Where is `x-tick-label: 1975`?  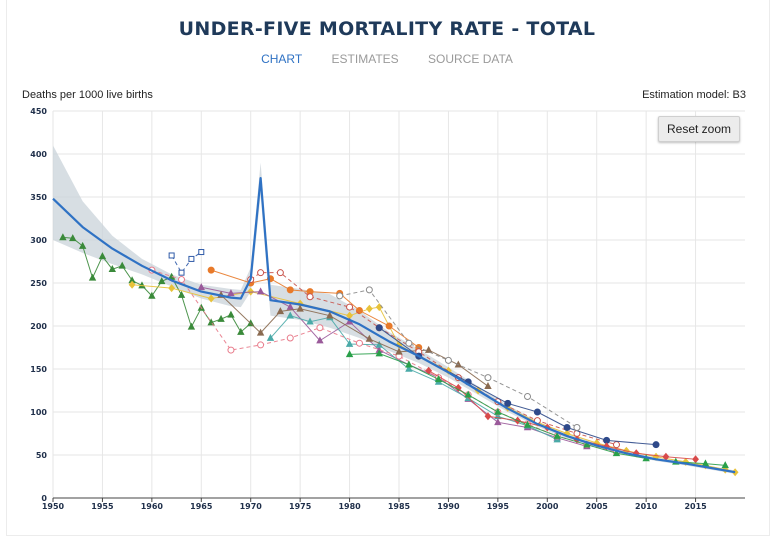 x-tick-label: 1975 is located at coordinates (300, 506).